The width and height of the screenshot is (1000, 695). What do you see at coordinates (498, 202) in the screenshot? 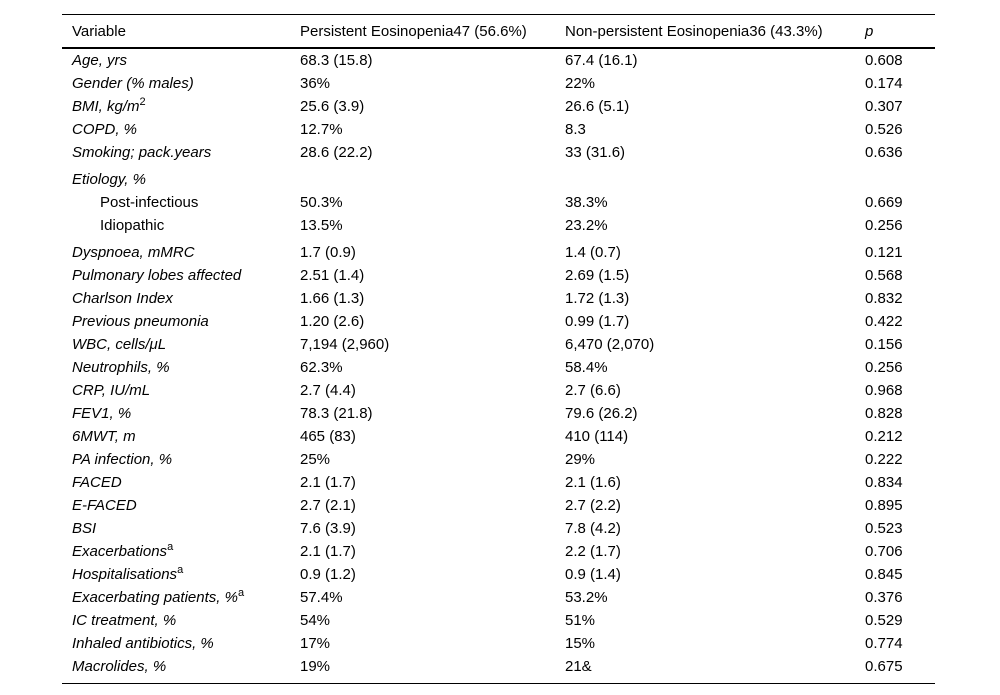
I see `table-row: Post-infectious 50.3% 38.3% 0.669` at bounding box center [498, 202].